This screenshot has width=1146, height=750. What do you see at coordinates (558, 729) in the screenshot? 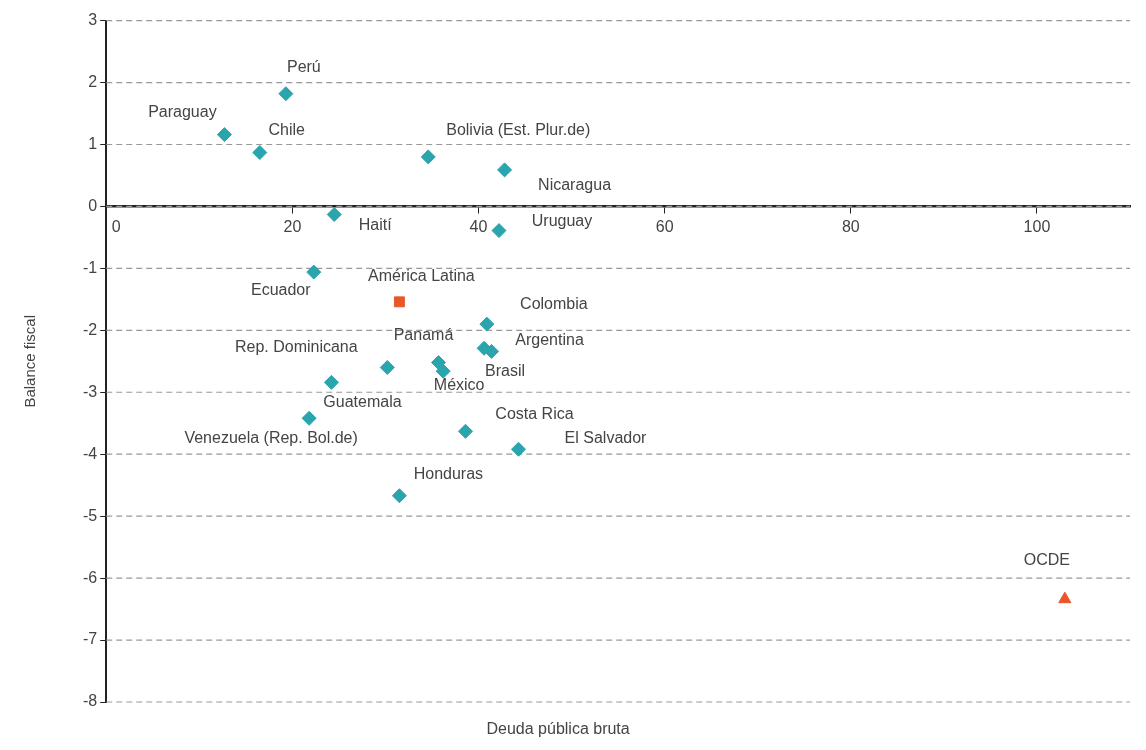
I see `x-axis-title: Deuda pública bruta` at bounding box center [558, 729].